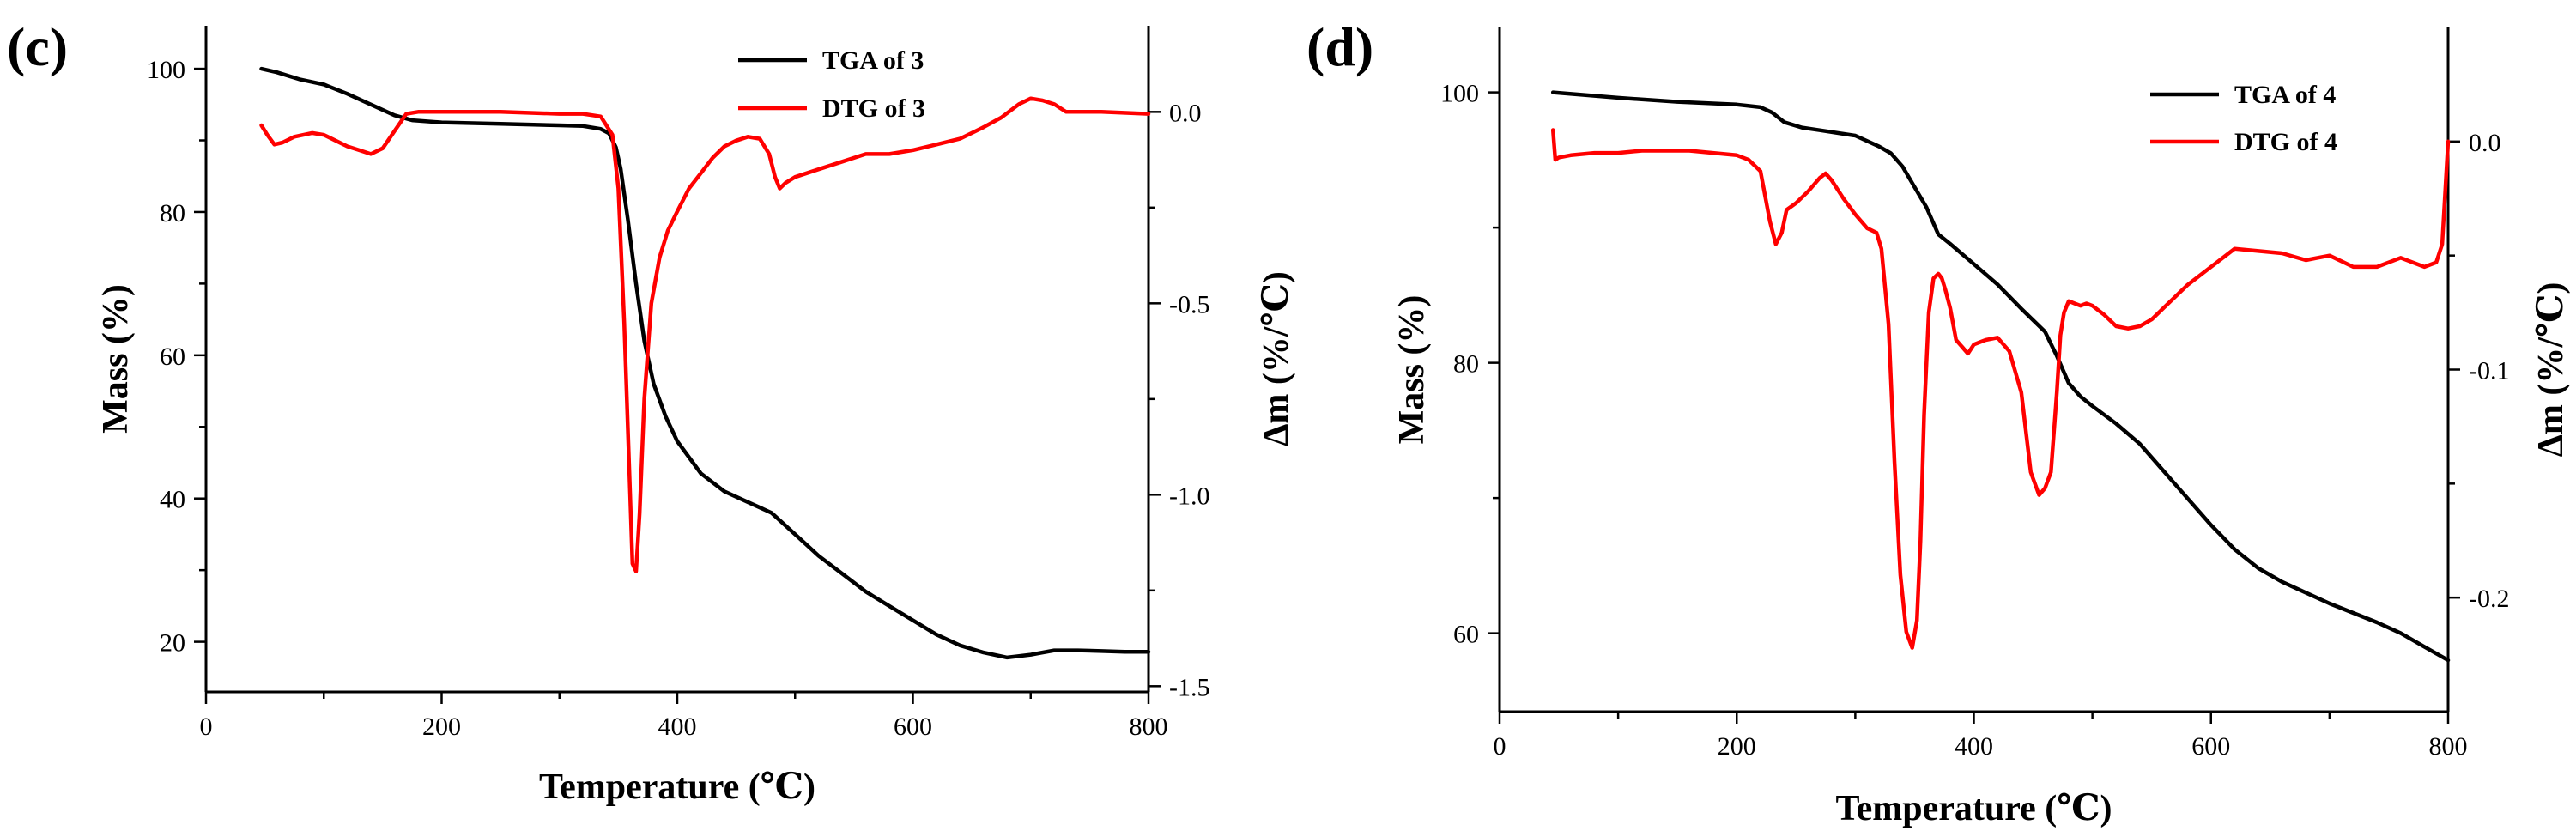 The image size is (2576, 837). Describe the element at coordinates (2285, 142) in the screenshot. I see `legend-label: DTG of 4` at that location.